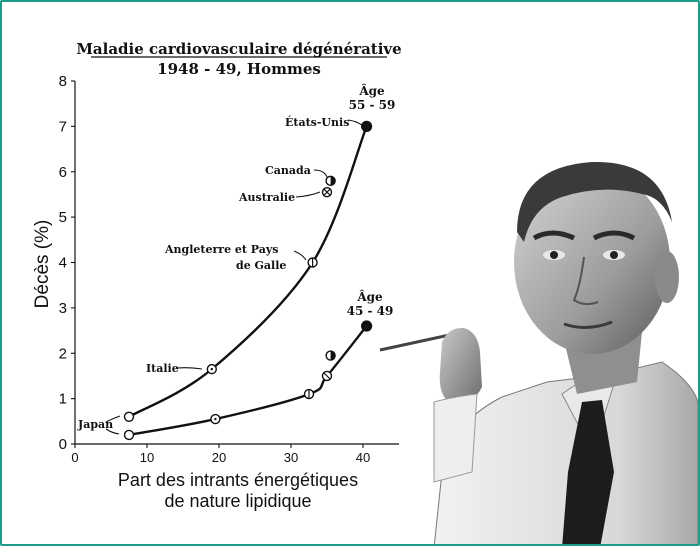 This screenshot has height=546, width=700. Describe the element at coordinates (113, 419) in the screenshot. I see `arrow-japan-top` at that location.